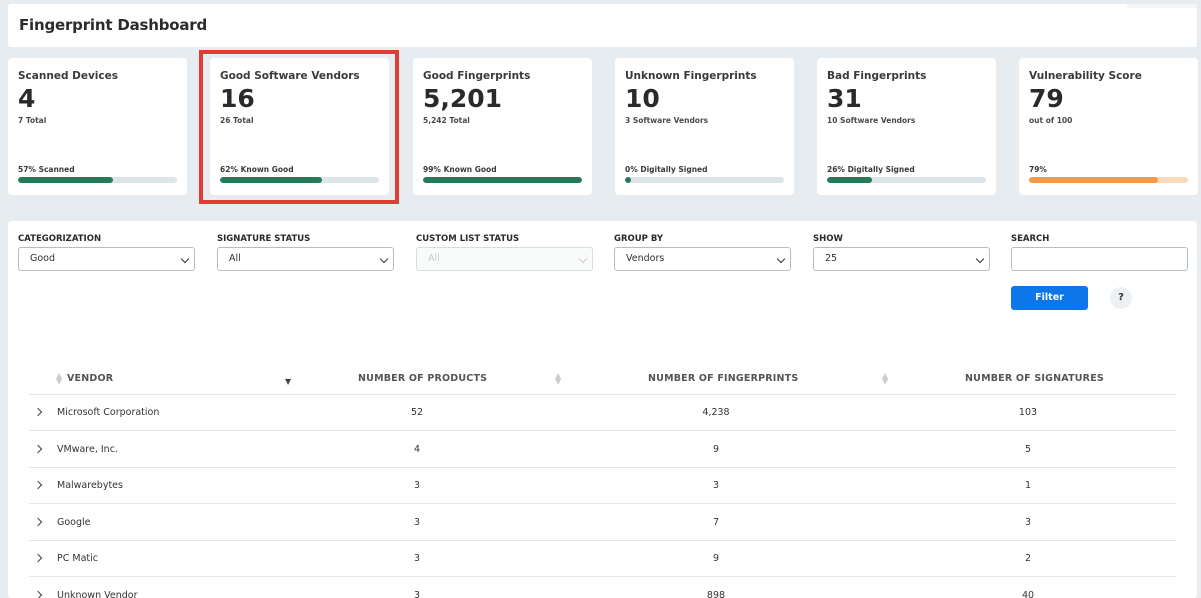 The image size is (1201, 598). Describe the element at coordinates (602, 25) in the screenshot. I see `page-header: Fingerprint Dashboard` at that location.